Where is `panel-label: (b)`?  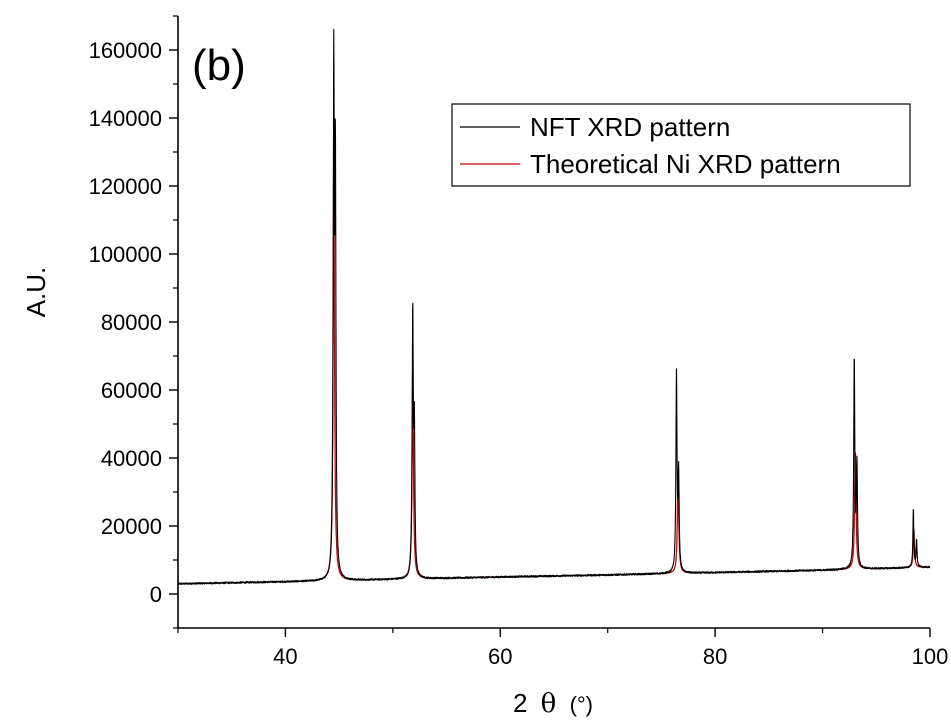
panel-label: (b) is located at coordinates (219, 65).